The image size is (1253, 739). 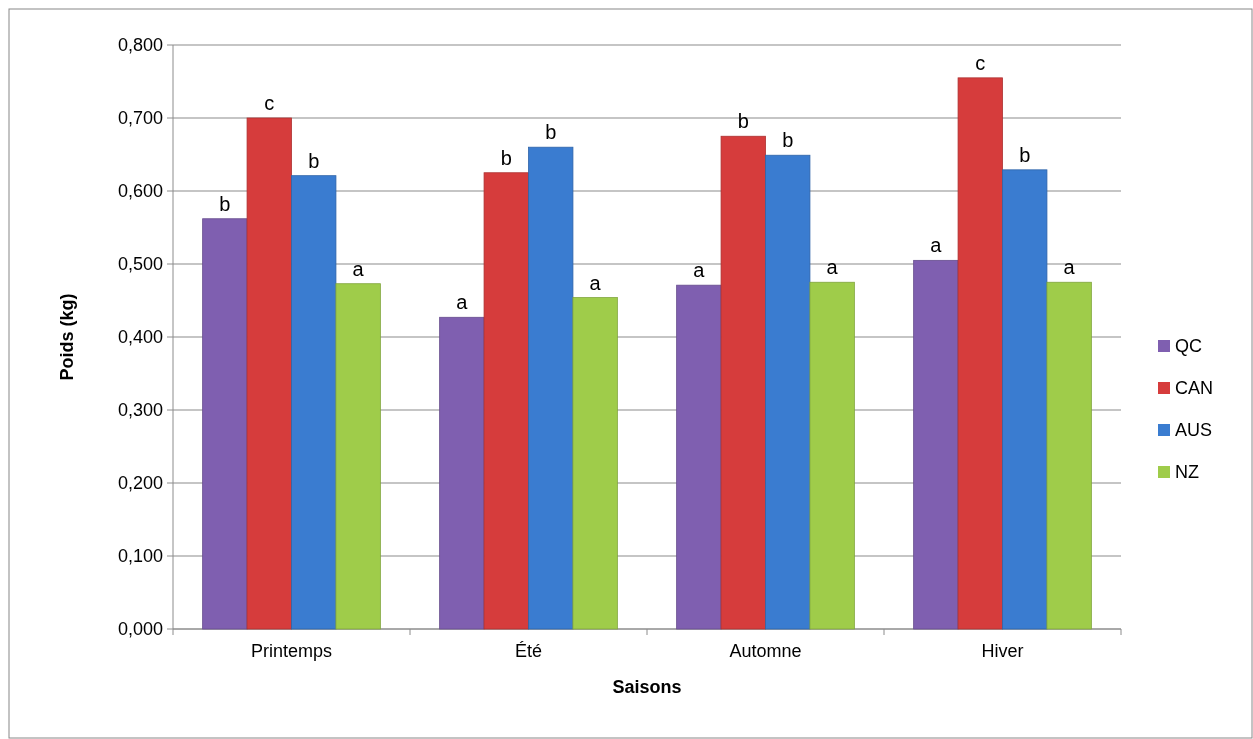 I want to click on y-tick-label: 0,100, so click(x=140, y=556).